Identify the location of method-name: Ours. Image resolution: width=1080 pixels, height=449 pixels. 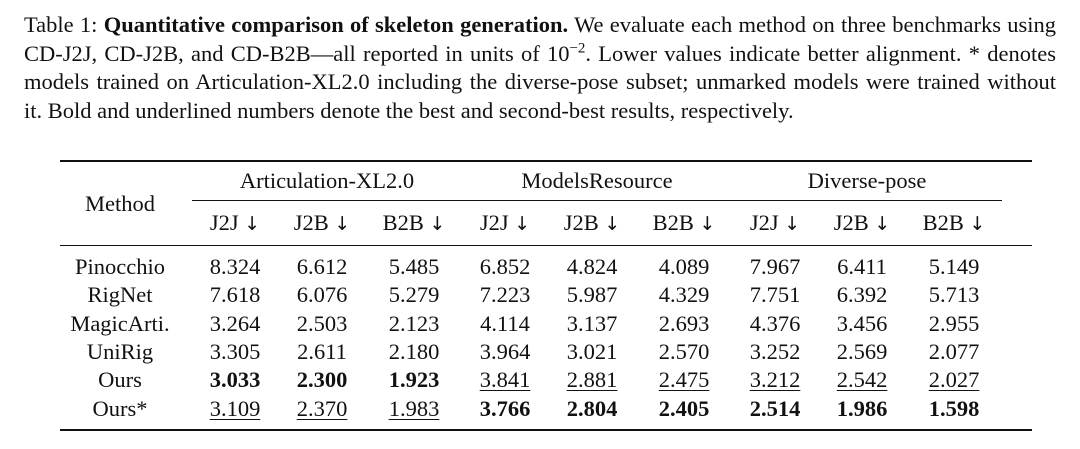
(120, 380).